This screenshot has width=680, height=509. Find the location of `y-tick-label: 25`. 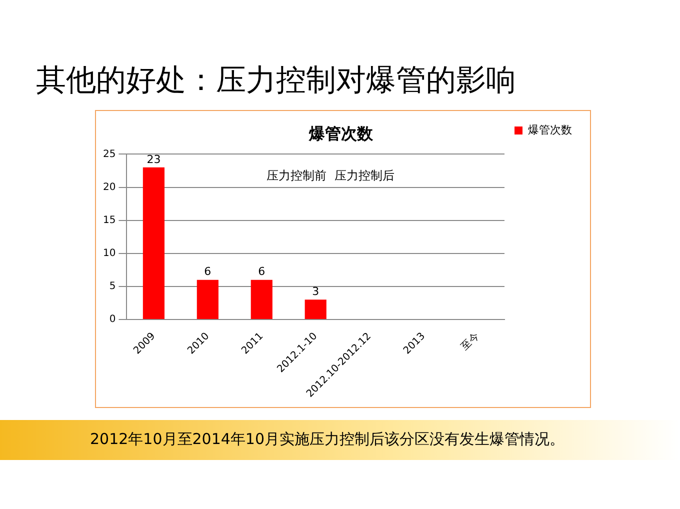

y-tick-label: 25 is located at coordinates (109, 154).